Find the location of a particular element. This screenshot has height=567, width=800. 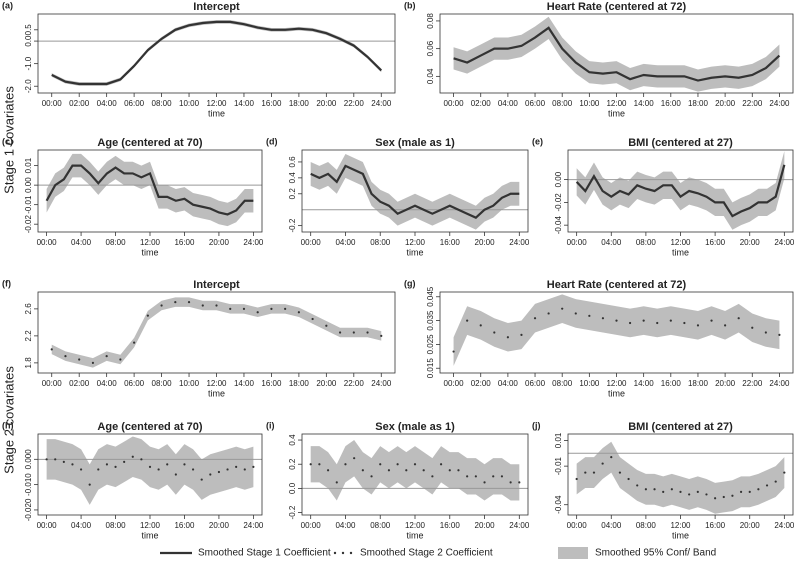

y-tick-label: -0.010 is located at coordinates (28, 484).